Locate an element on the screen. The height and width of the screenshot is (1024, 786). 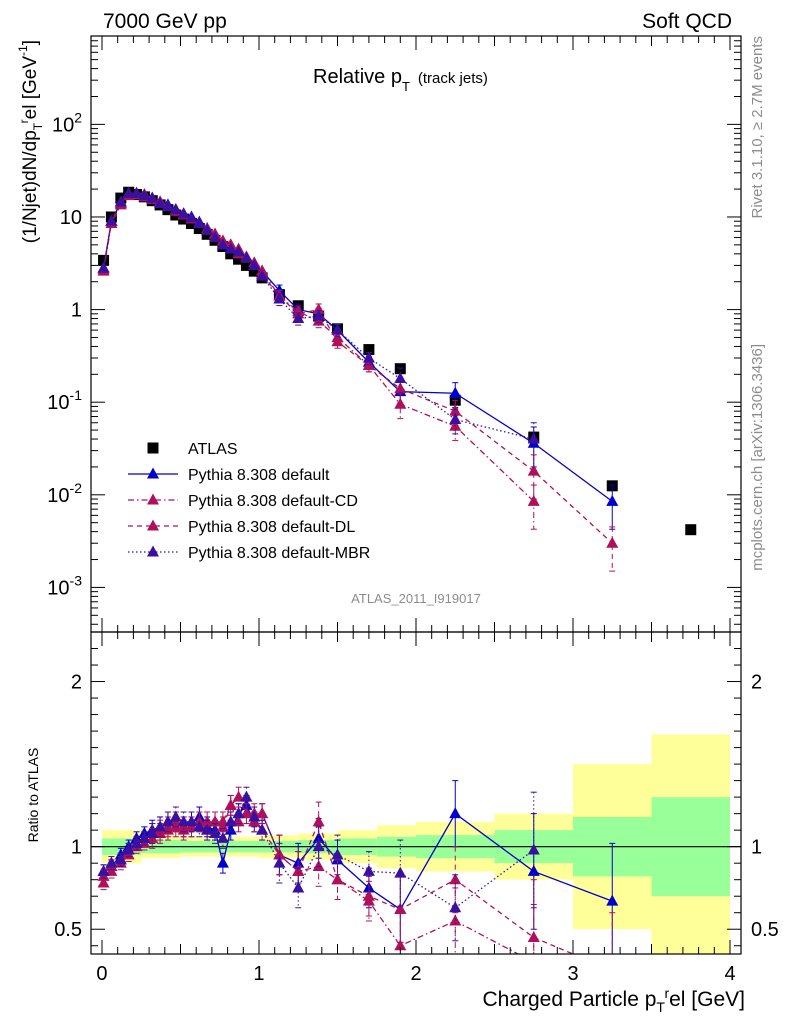
ratio-y-tick-label-right: 0.5 is located at coordinates (765, 930).